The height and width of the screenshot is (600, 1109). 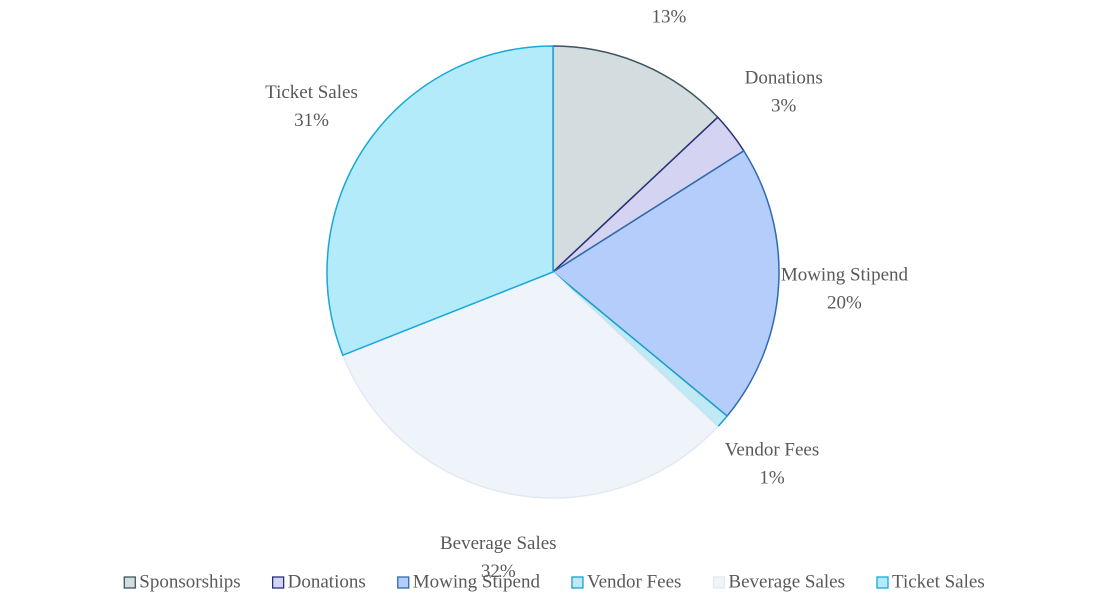 I want to click on legend-item: Donations, so click(x=318, y=581).